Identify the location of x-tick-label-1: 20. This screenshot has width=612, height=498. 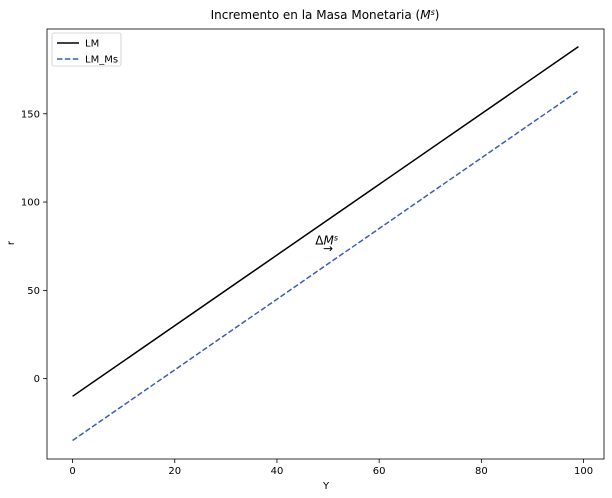
(174, 471).